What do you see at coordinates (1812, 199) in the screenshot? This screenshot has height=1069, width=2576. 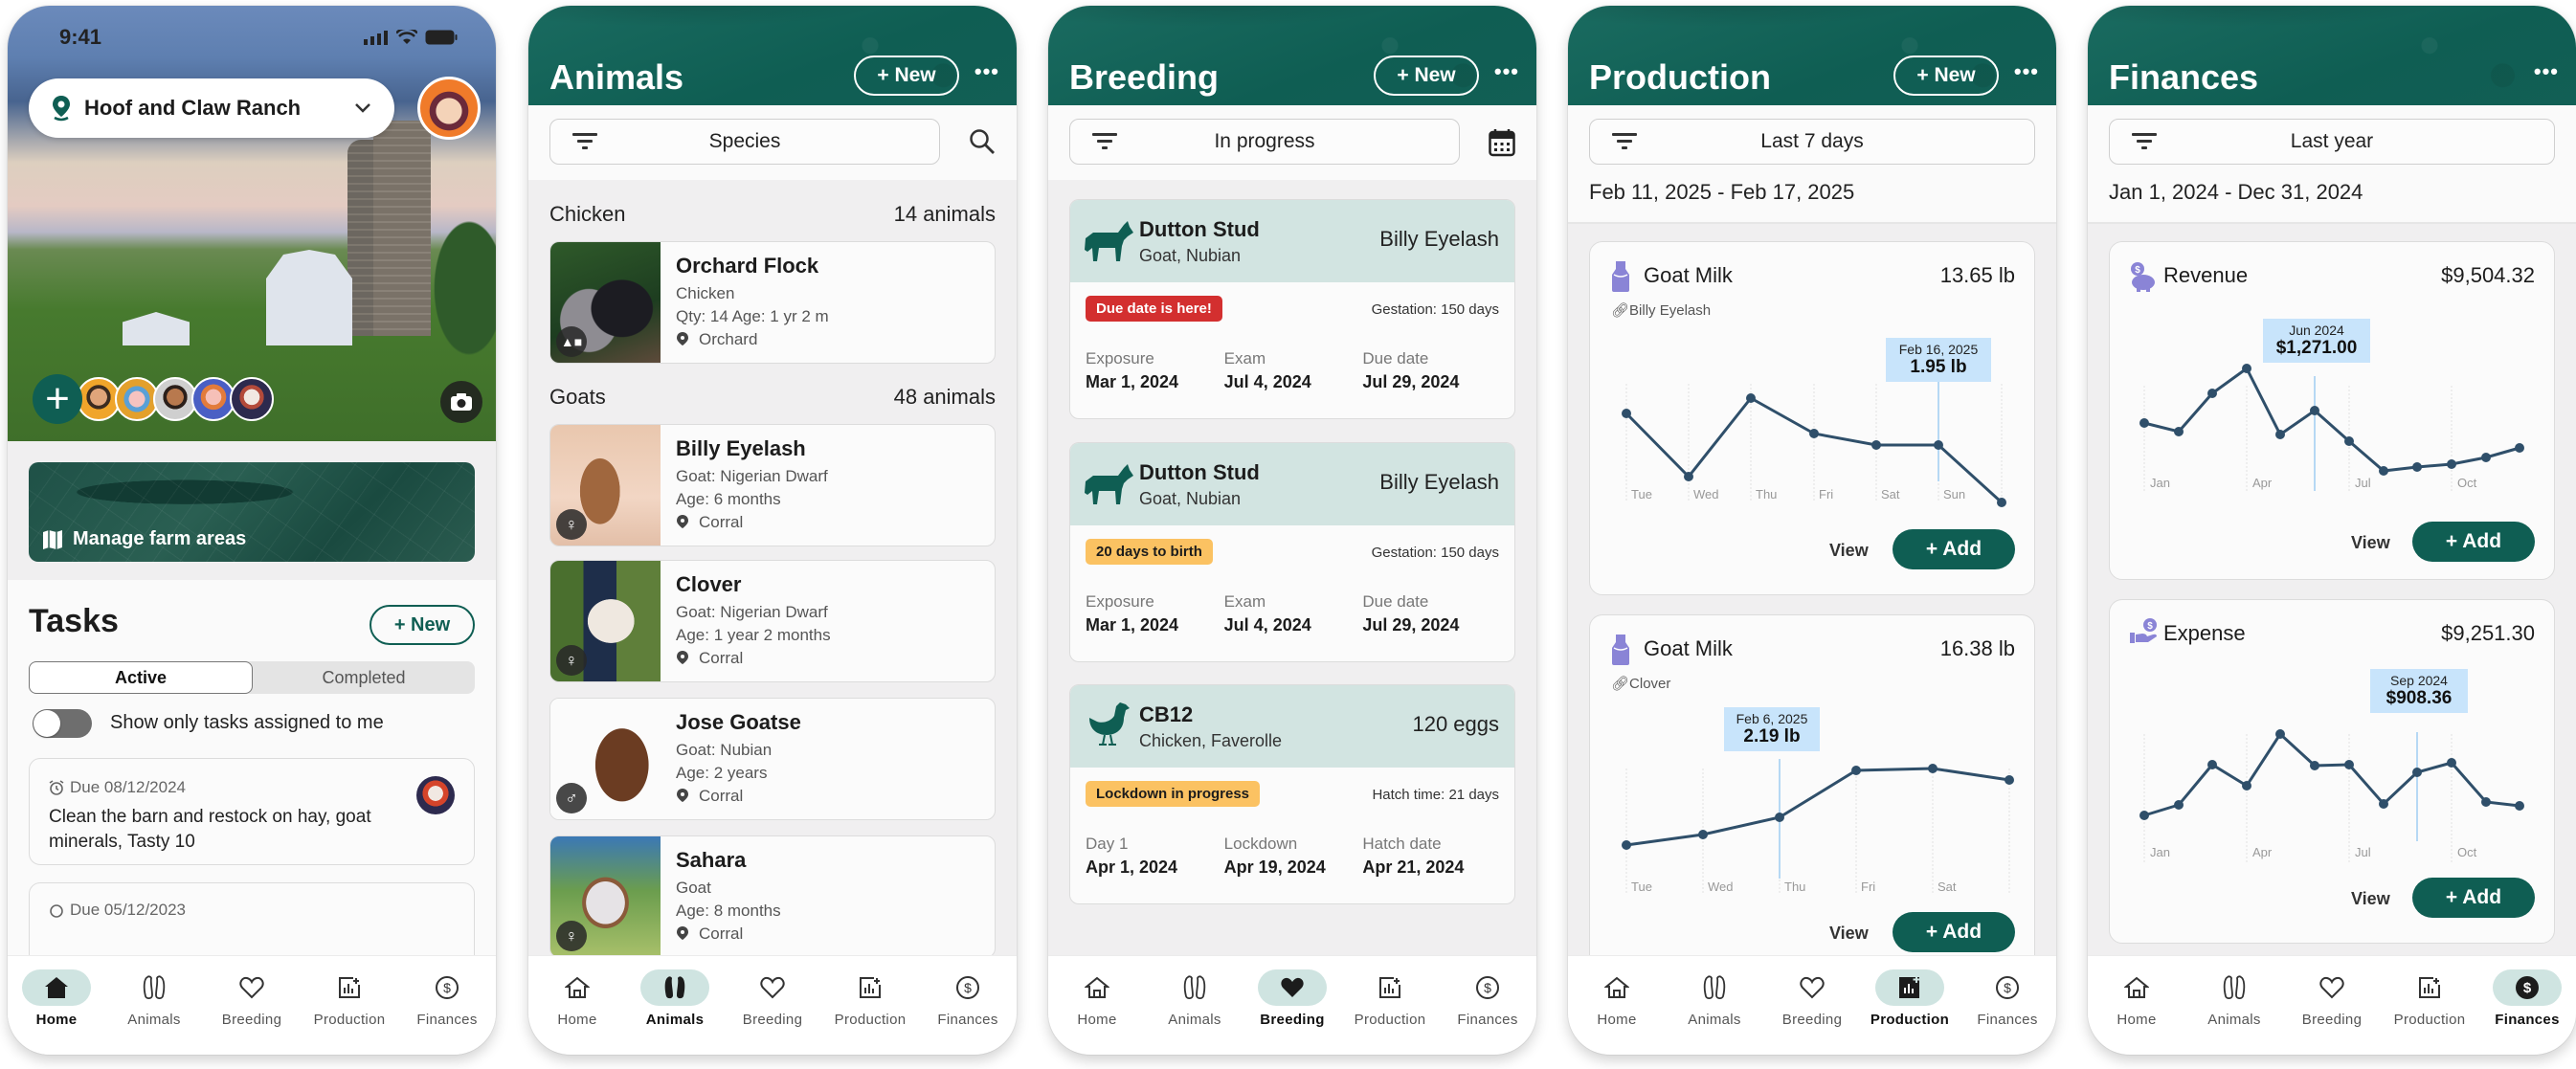 I see `date-range: Feb 11, 2025 - Feb 17, 2025` at bounding box center [1812, 199].